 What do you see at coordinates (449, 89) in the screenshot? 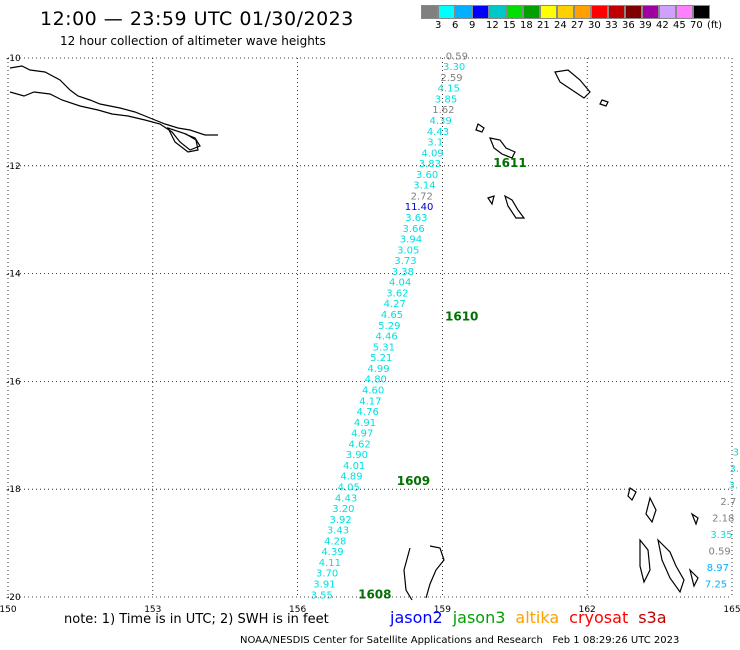
I see `swh-label: 4.15` at bounding box center [449, 89].